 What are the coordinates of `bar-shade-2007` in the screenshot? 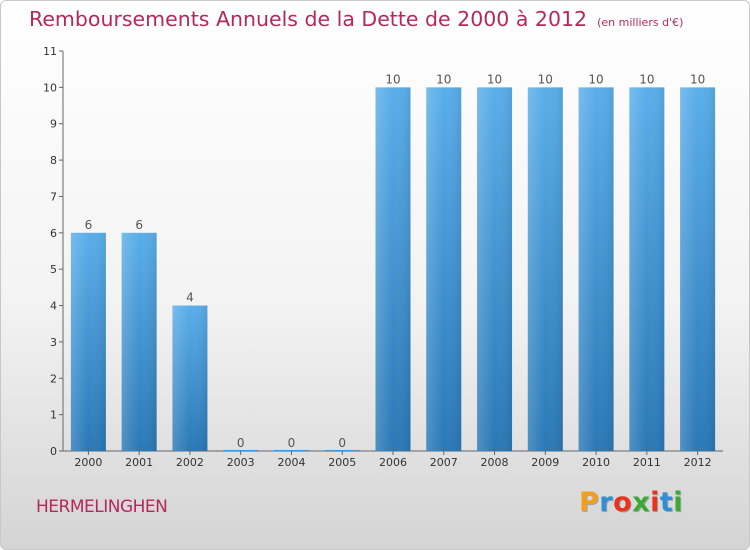 It's located at (444, 269).